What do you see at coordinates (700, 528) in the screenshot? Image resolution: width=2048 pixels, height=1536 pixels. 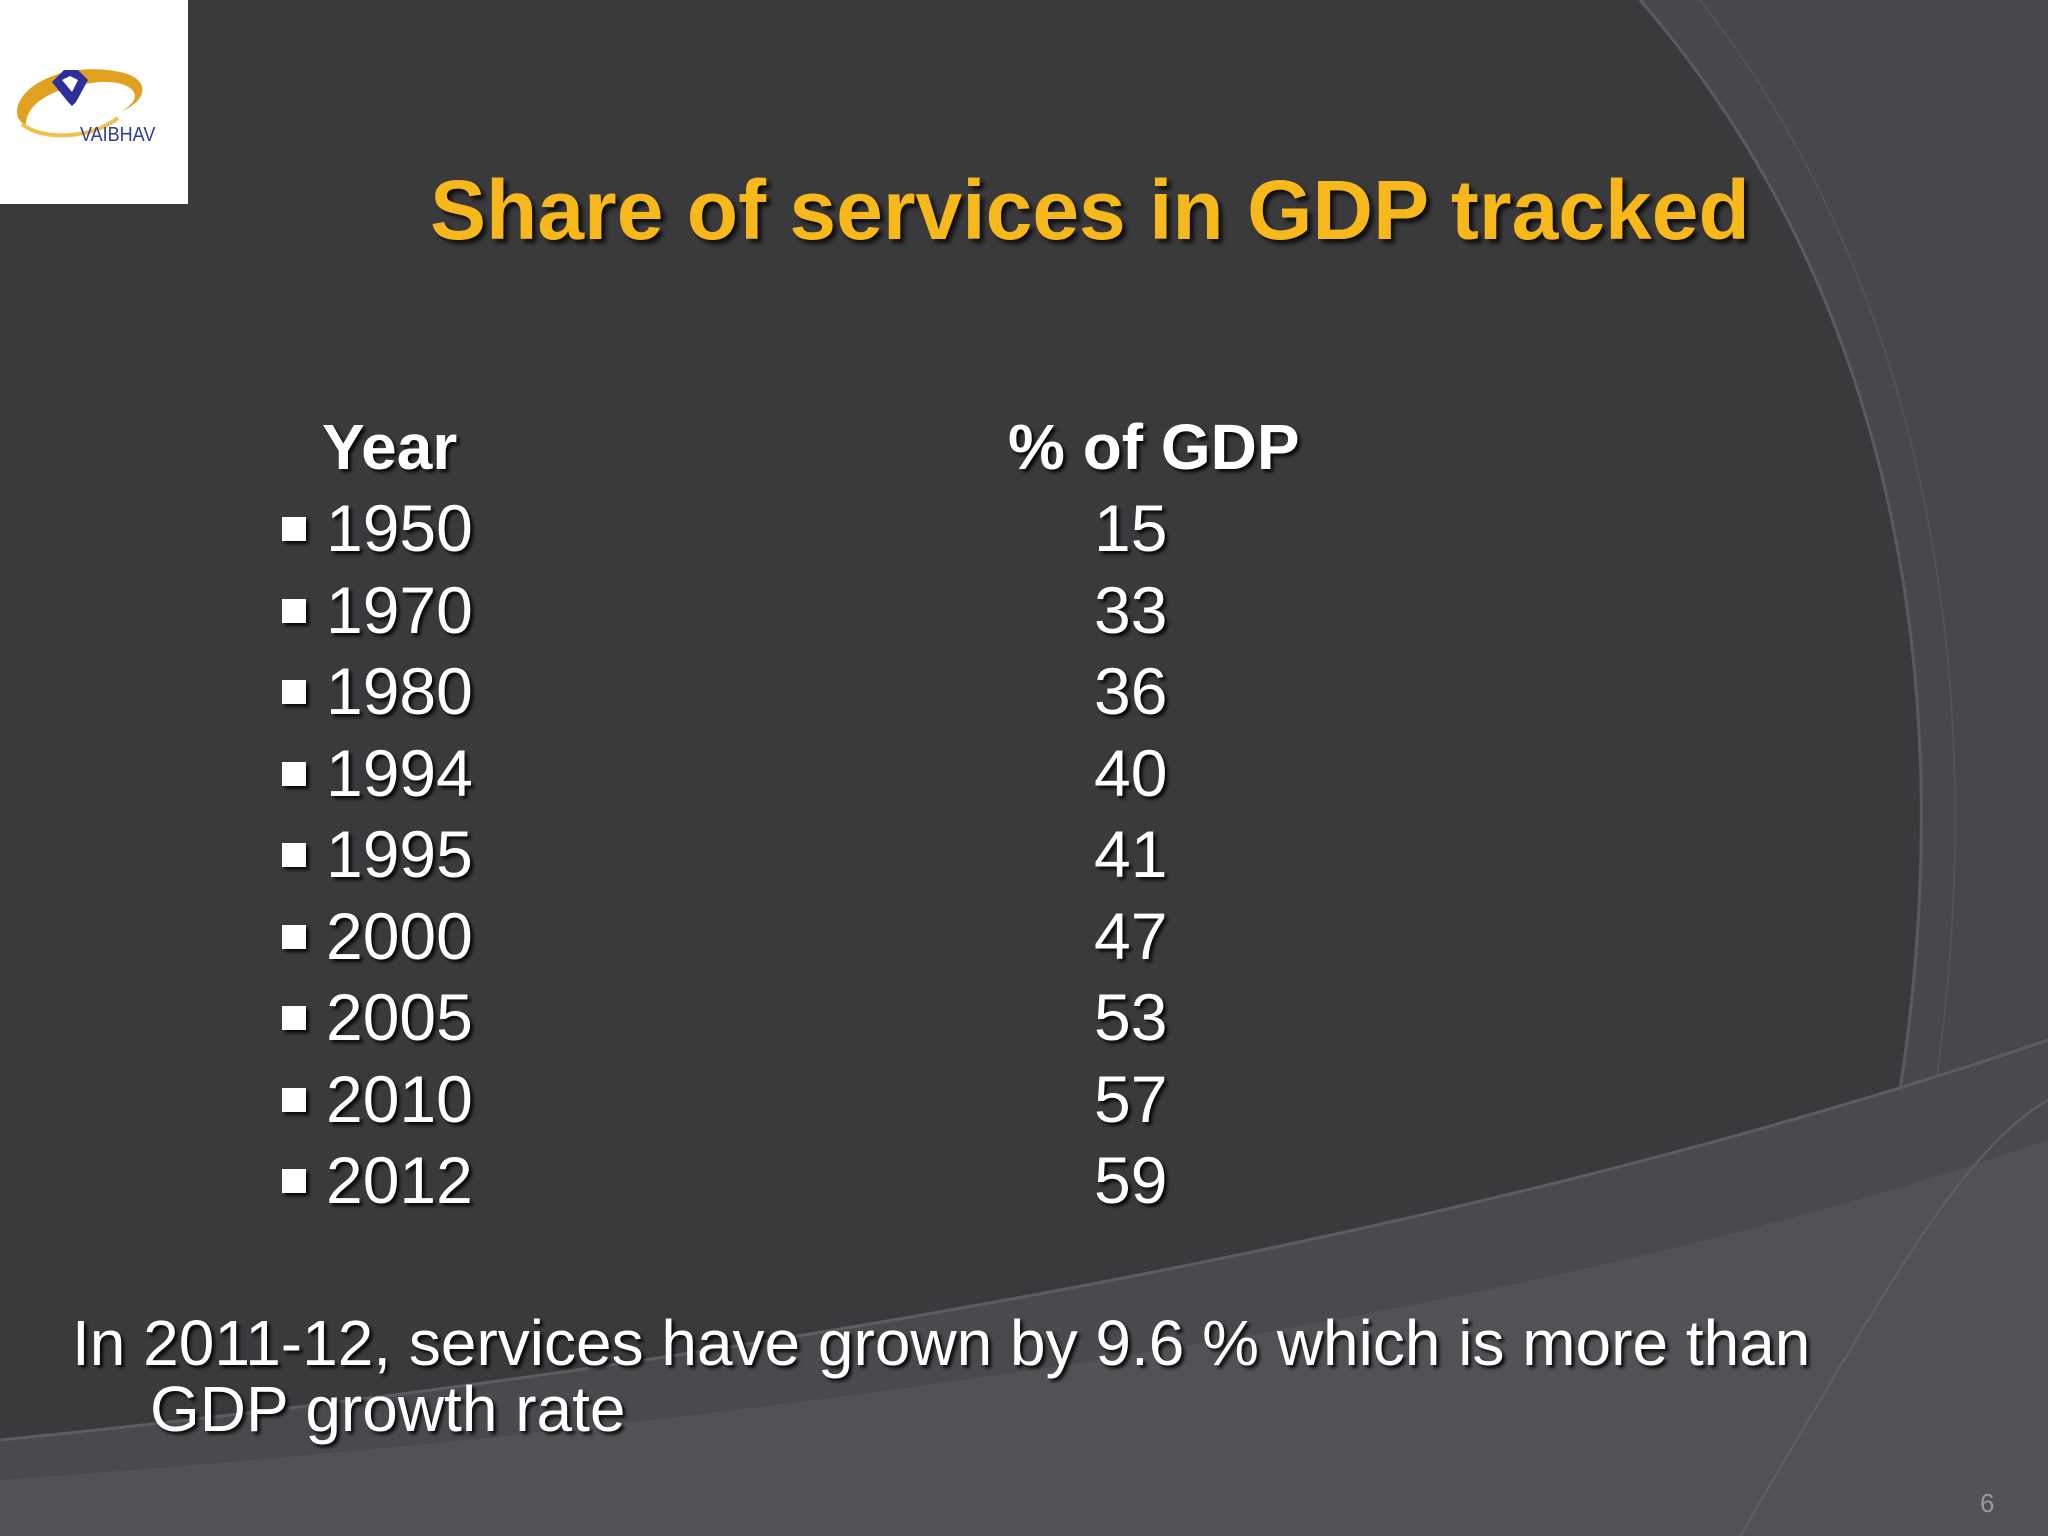 I see `table-row: 1950 15` at bounding box center [700, 528].